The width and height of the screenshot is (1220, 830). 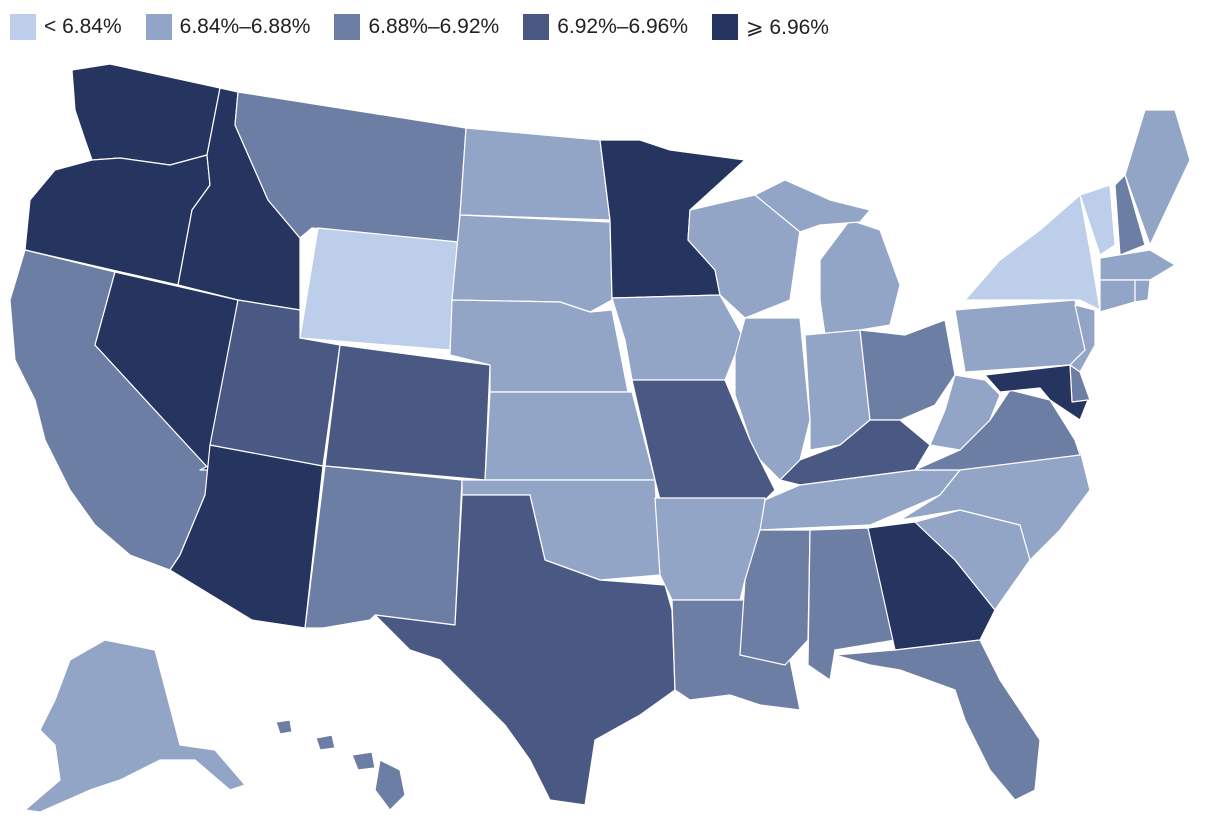 I want to click on state-AK, so click(x=135, y=726).